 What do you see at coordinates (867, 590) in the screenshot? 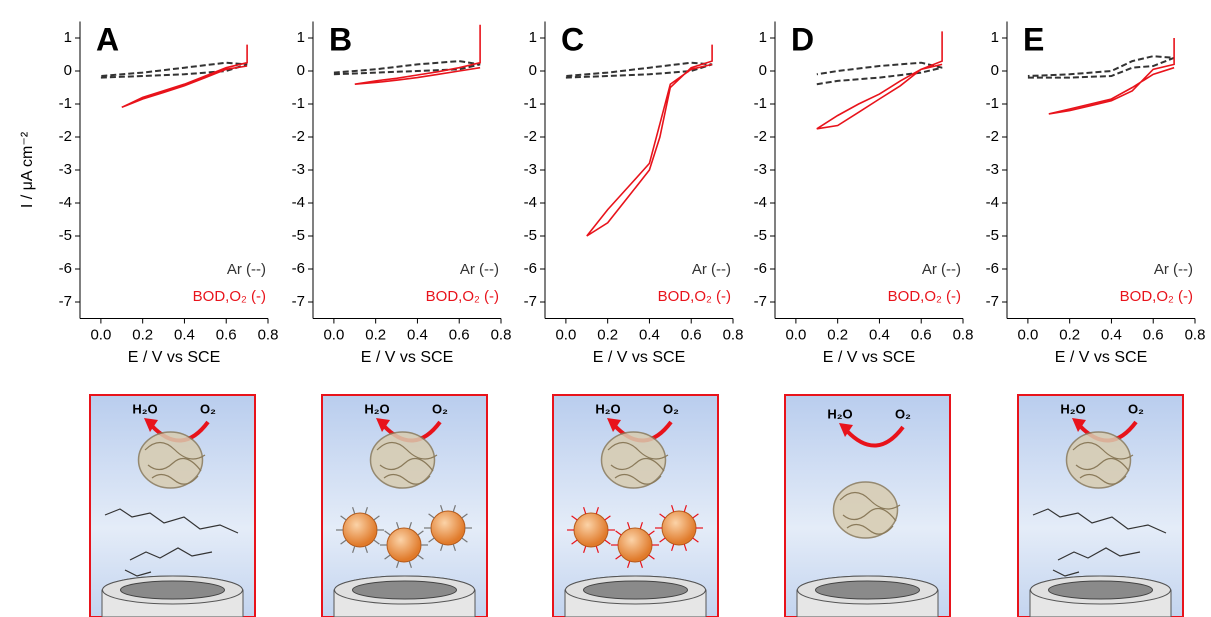
I see `electrode-disk` at bounding box center [867, 590].